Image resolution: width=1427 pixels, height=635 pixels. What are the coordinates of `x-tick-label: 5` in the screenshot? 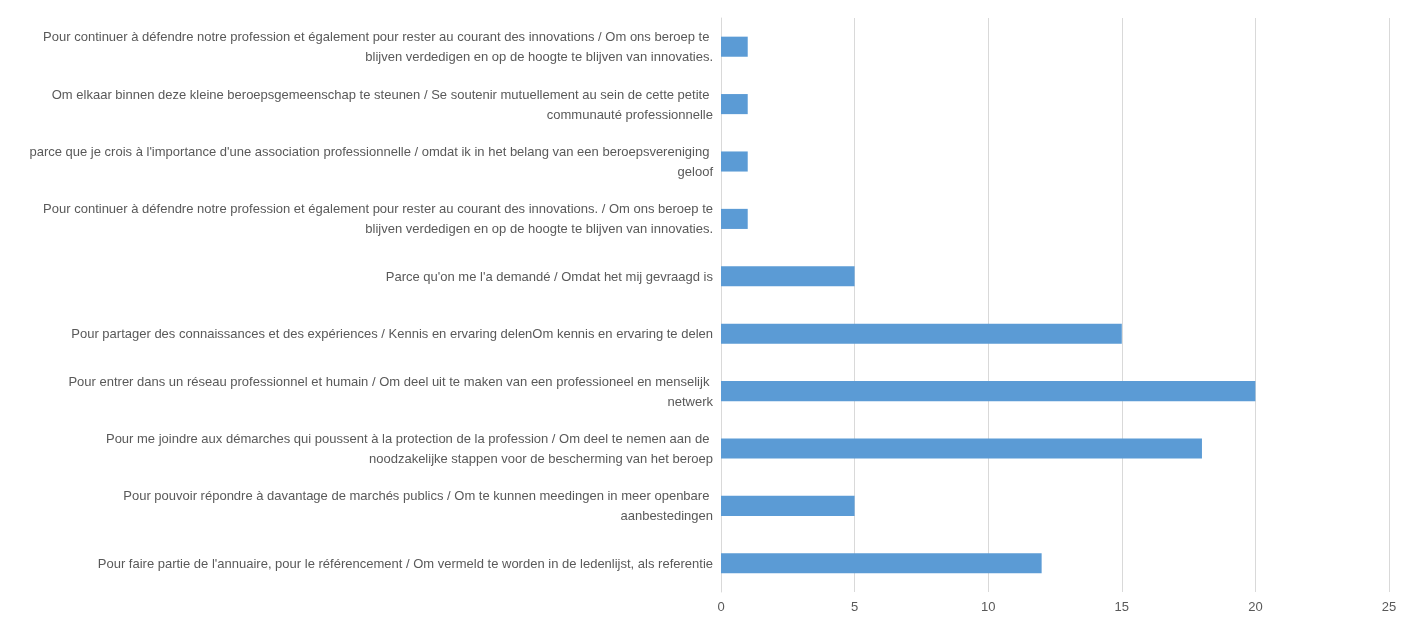 It's located at (854, 606).